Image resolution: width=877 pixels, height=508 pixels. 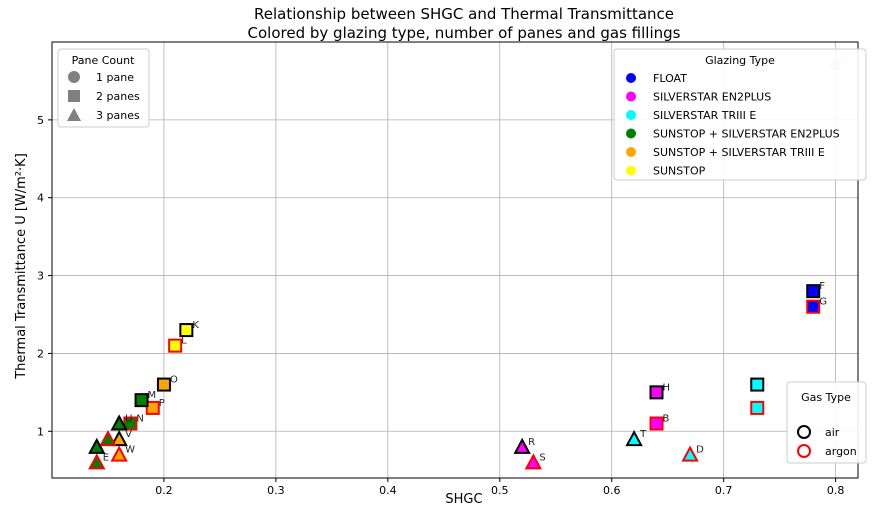 What do you see at coordinates (679, 171) in the screenshot?
I see `legend-glazing-type-item: SUNSTOP` at bounding box center [679, 171].